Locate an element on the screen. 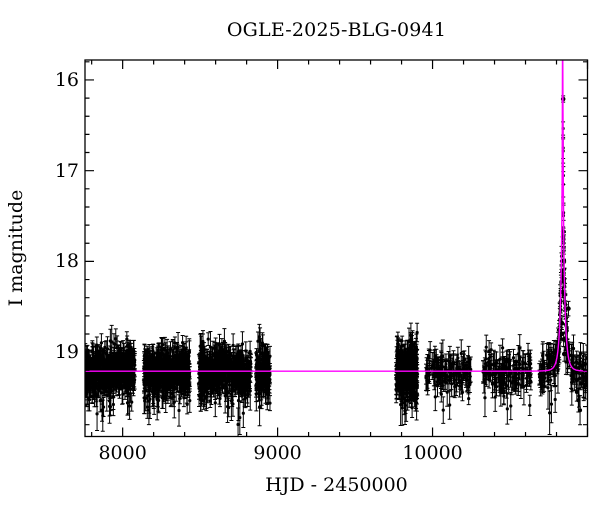  x-axis-title: HJD - 2450000 is located at coordinates (336, 485).